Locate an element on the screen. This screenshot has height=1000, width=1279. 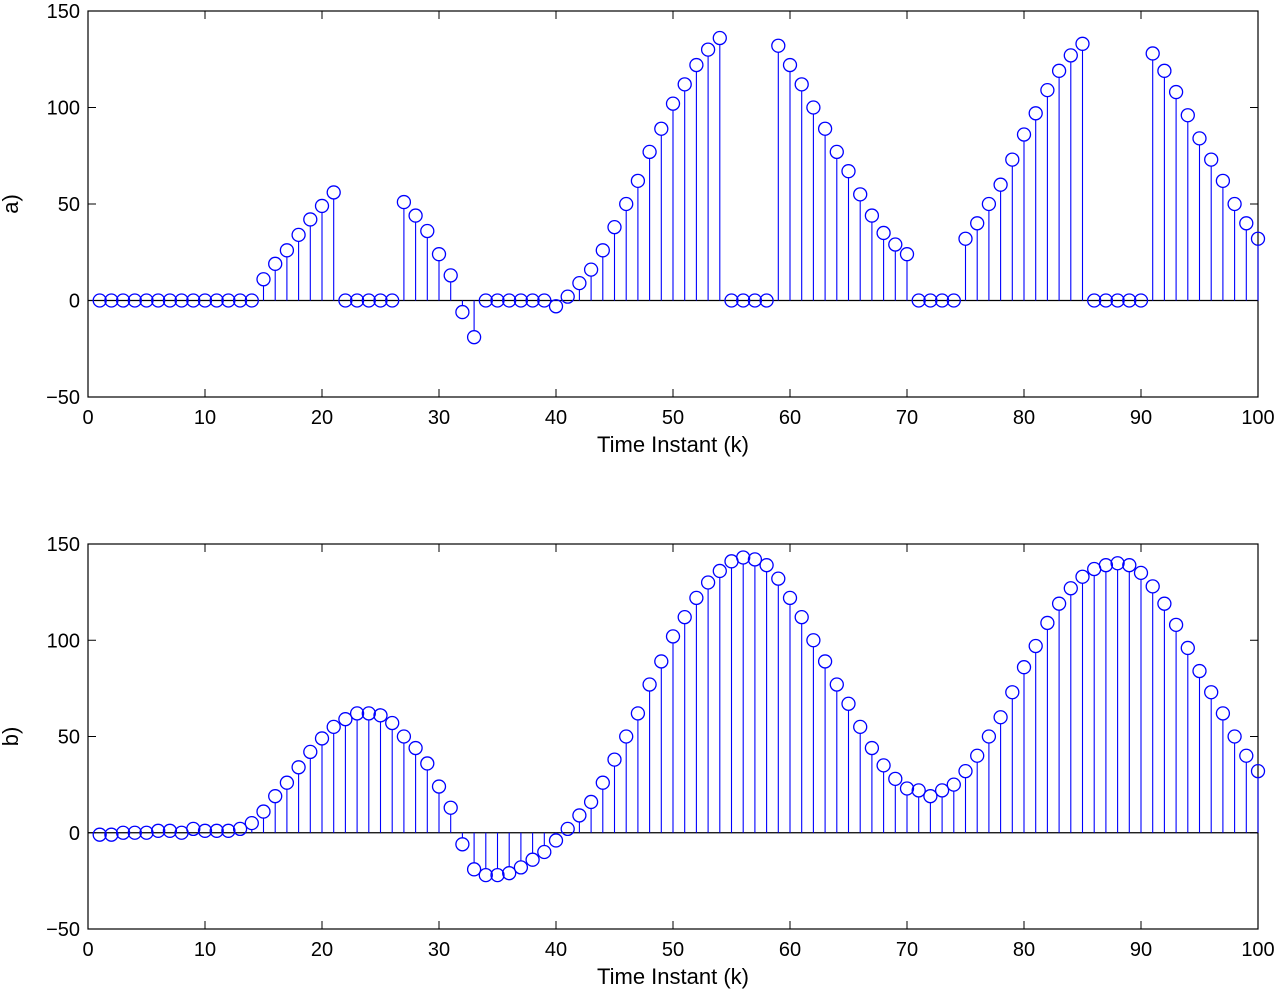
x-tick-label: 50 is located at coordinates (673, 418).